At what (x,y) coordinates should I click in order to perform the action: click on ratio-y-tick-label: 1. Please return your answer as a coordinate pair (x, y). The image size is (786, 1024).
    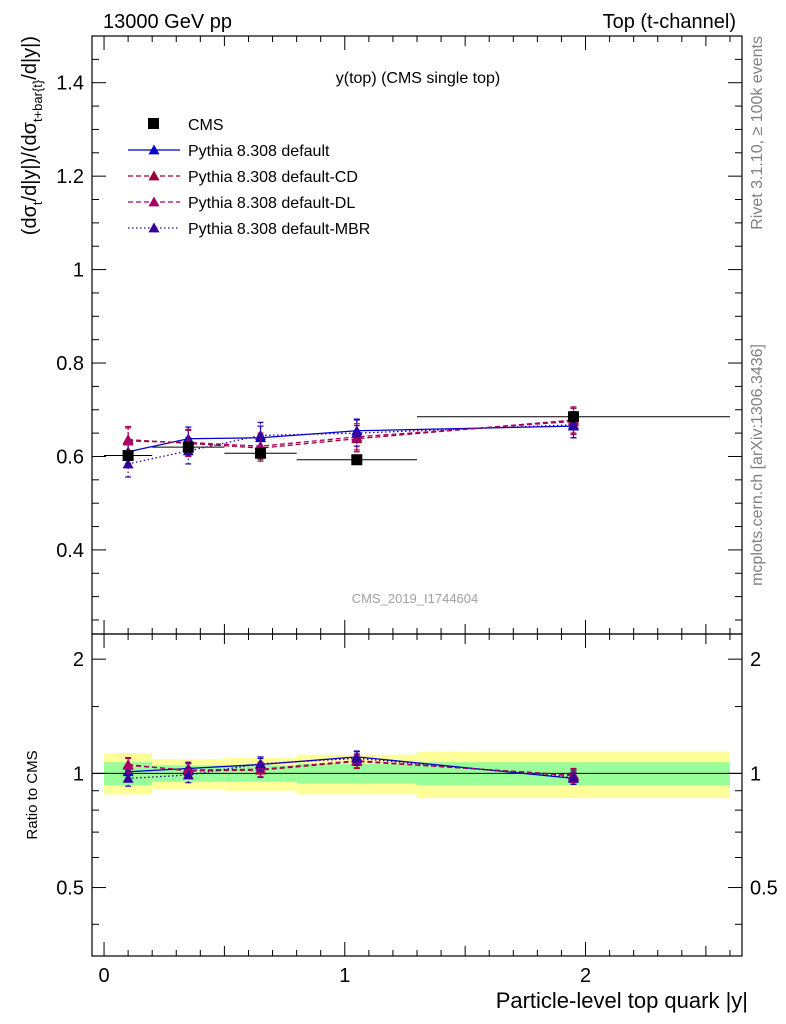
    Looking at the image, I should click on (78, 774).